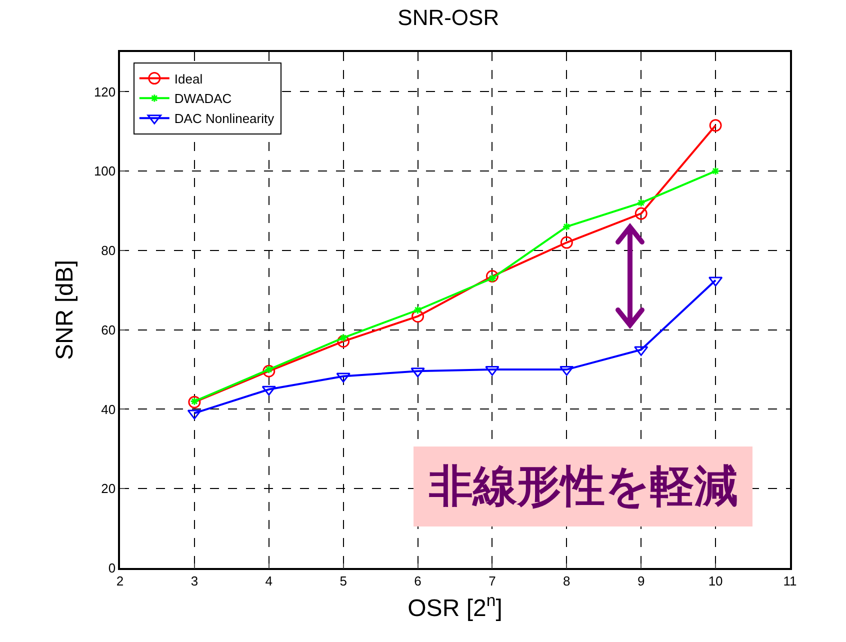 The image size is (846, 642). I want to click on y-tick-label: 20, so click(108, 488).